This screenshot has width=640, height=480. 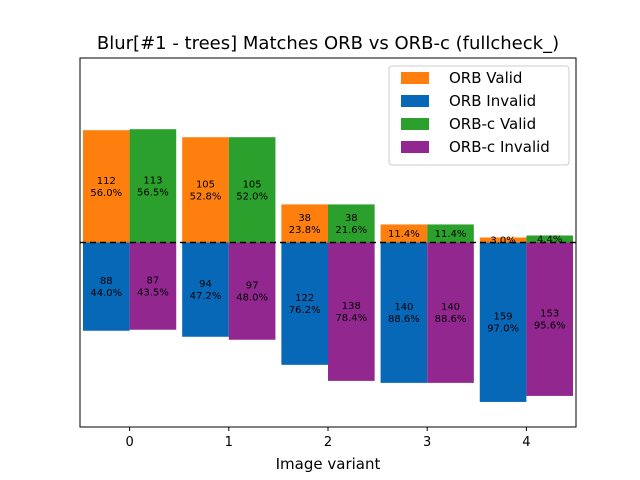 I want to click on bar-label-orb-invalid-1: 94 47.2%, so click(x=206, y=290).